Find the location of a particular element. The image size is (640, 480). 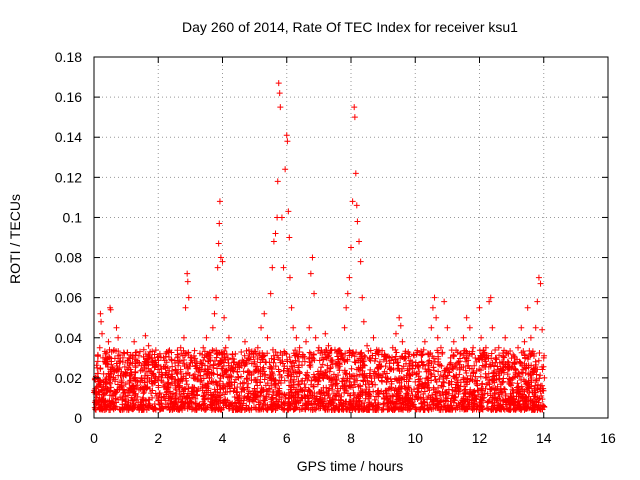

y-tick-labels: 0 0.02 0.04 0.06 0.08 0.1 0.12 0.14 0.16 0.18 is located at coordinates (68, 237).